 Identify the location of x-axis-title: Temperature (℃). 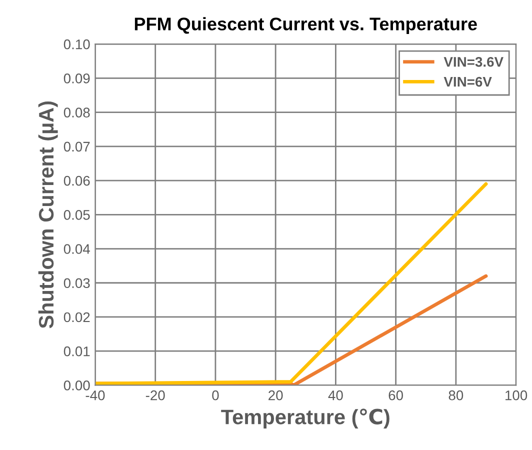
(305, 418).